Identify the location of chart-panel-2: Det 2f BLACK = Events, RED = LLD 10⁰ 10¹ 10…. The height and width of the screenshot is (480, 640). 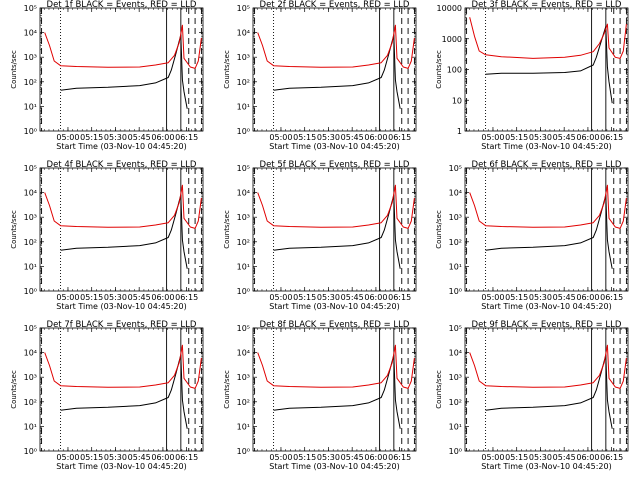
(320, 75).